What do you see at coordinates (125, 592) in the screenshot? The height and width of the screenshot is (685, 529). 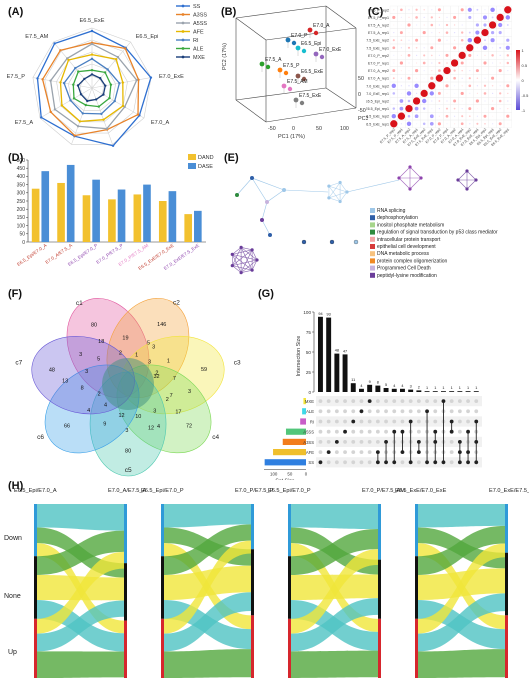 I see `h-right-stratum` at bounding box center [125, 592].